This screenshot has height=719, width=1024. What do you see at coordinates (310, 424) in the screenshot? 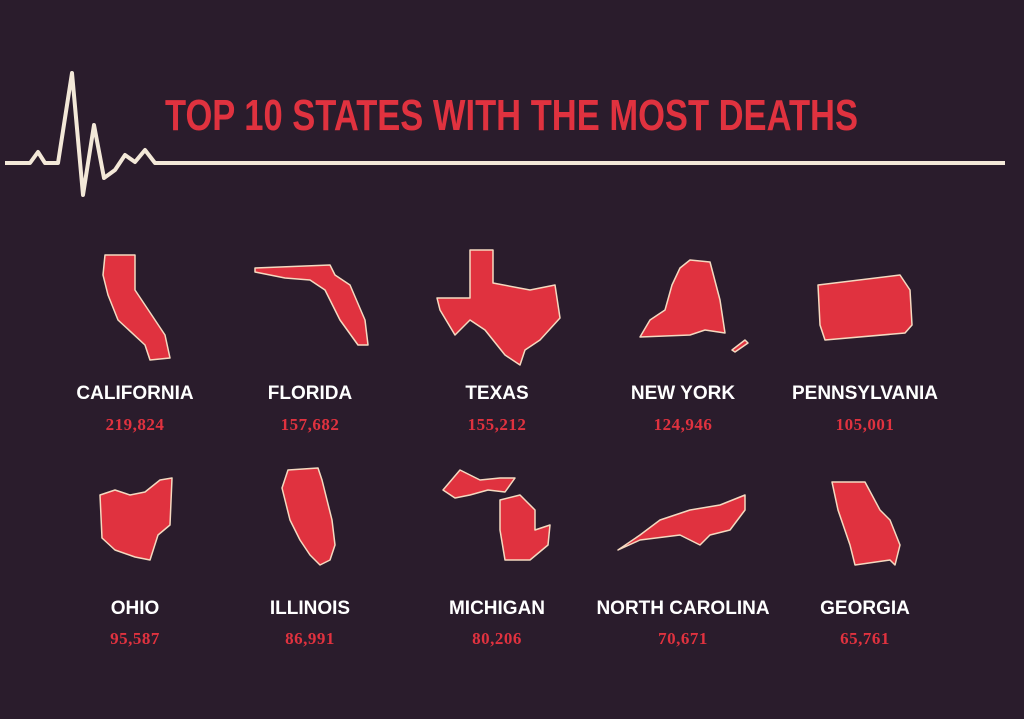
I see `state-deaths: 157,682` at bounding box center [310, 424].